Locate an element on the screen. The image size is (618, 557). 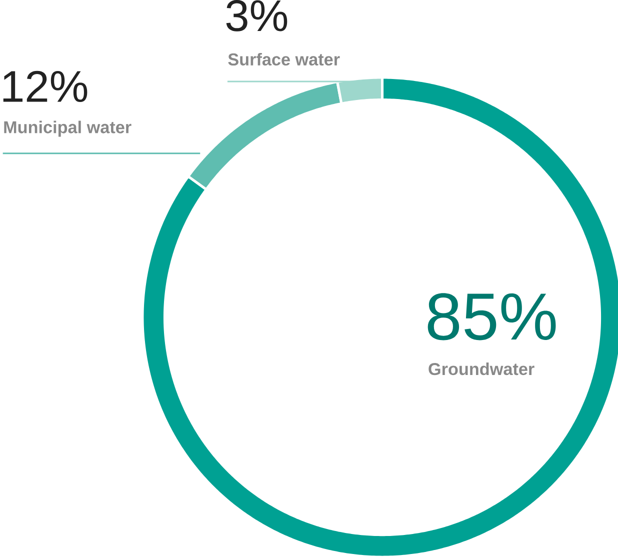
slice-label: Municipal water is located at coordinates (68, 128).